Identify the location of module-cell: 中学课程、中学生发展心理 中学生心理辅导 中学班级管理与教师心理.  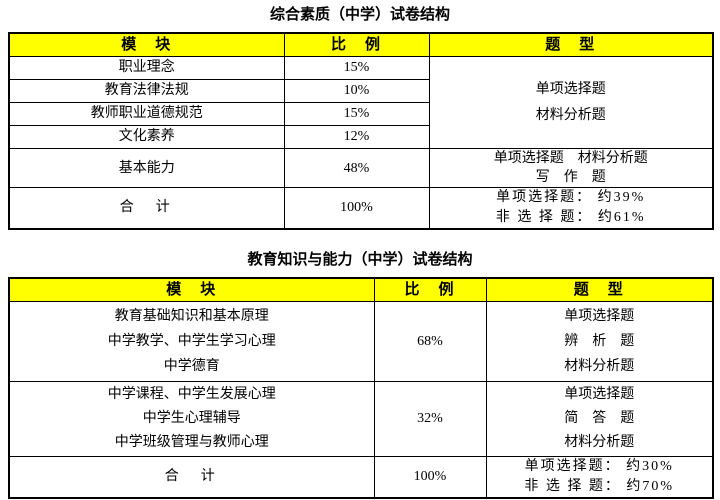
(191, 419).